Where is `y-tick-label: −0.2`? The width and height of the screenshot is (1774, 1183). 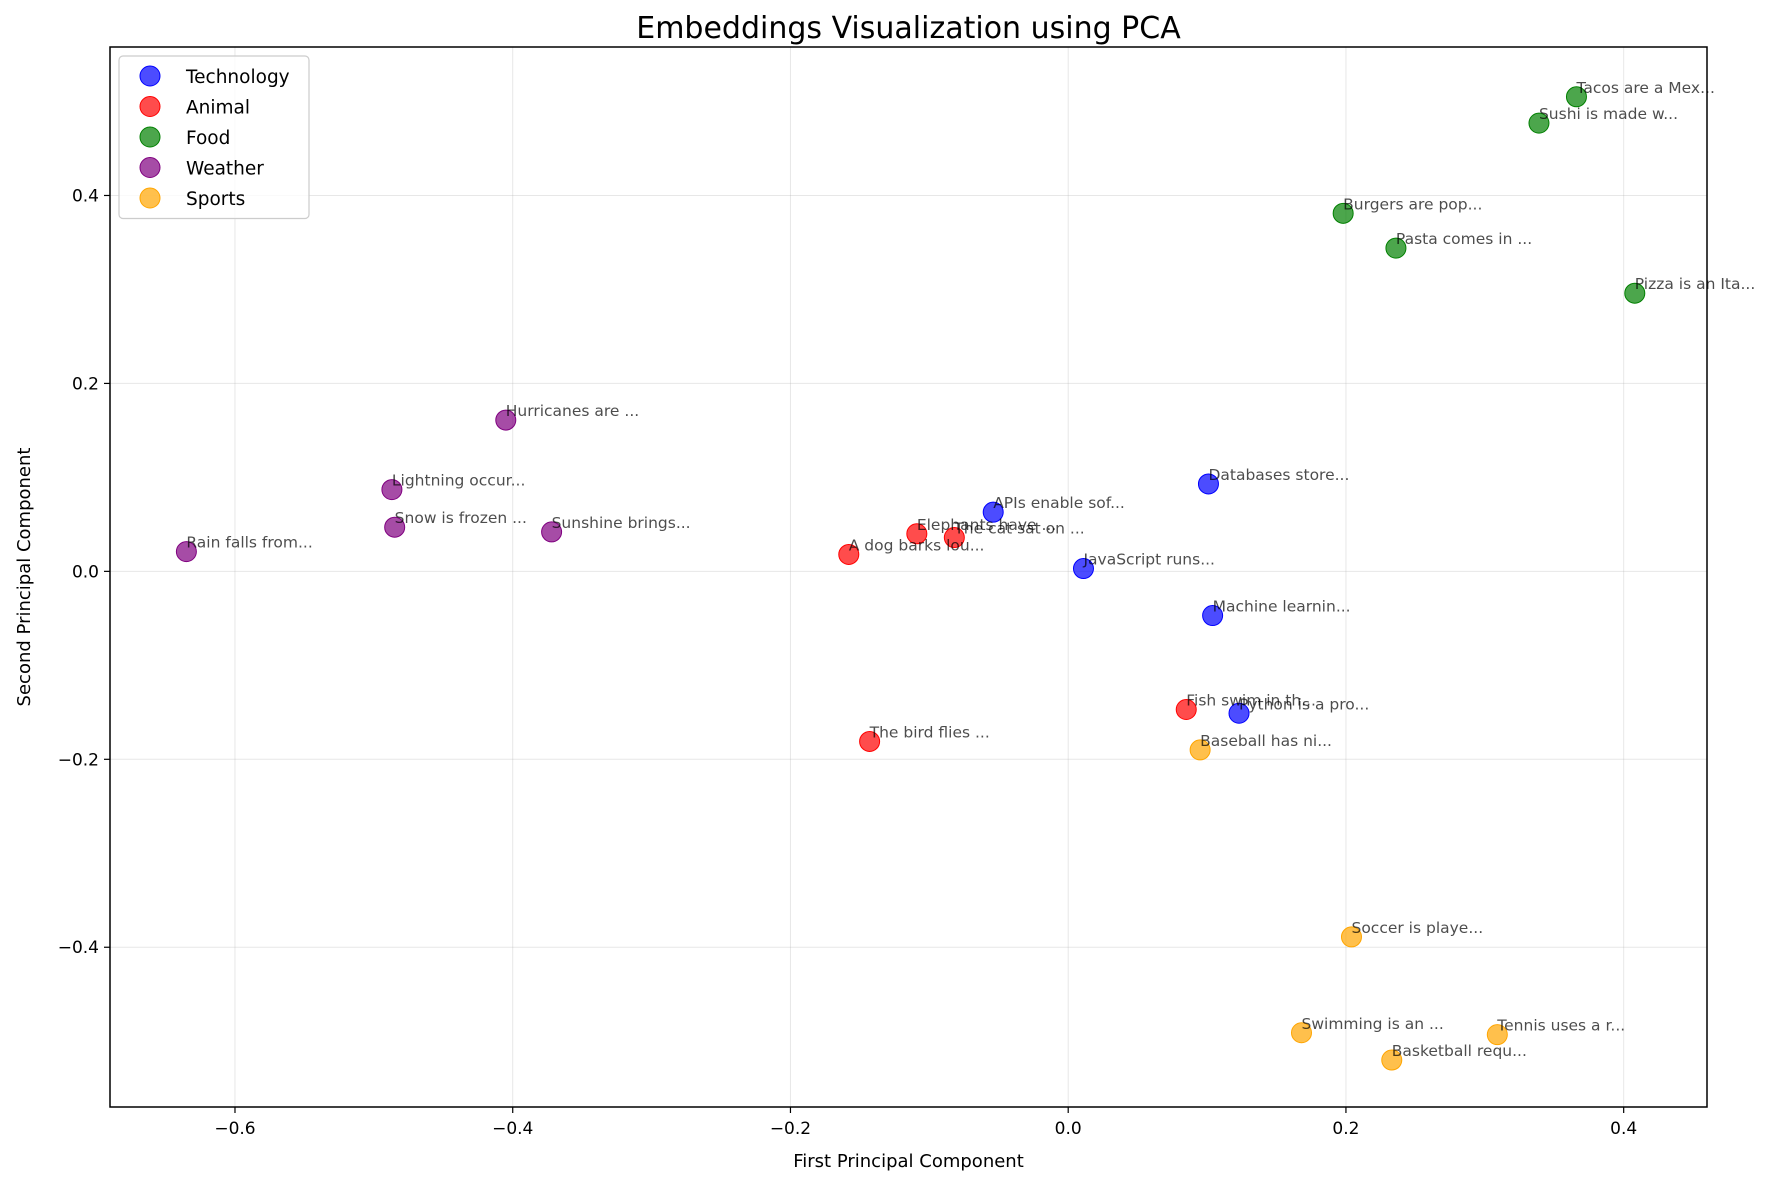
y-tick-label: −0.2 is located at coordinates (78, 760).